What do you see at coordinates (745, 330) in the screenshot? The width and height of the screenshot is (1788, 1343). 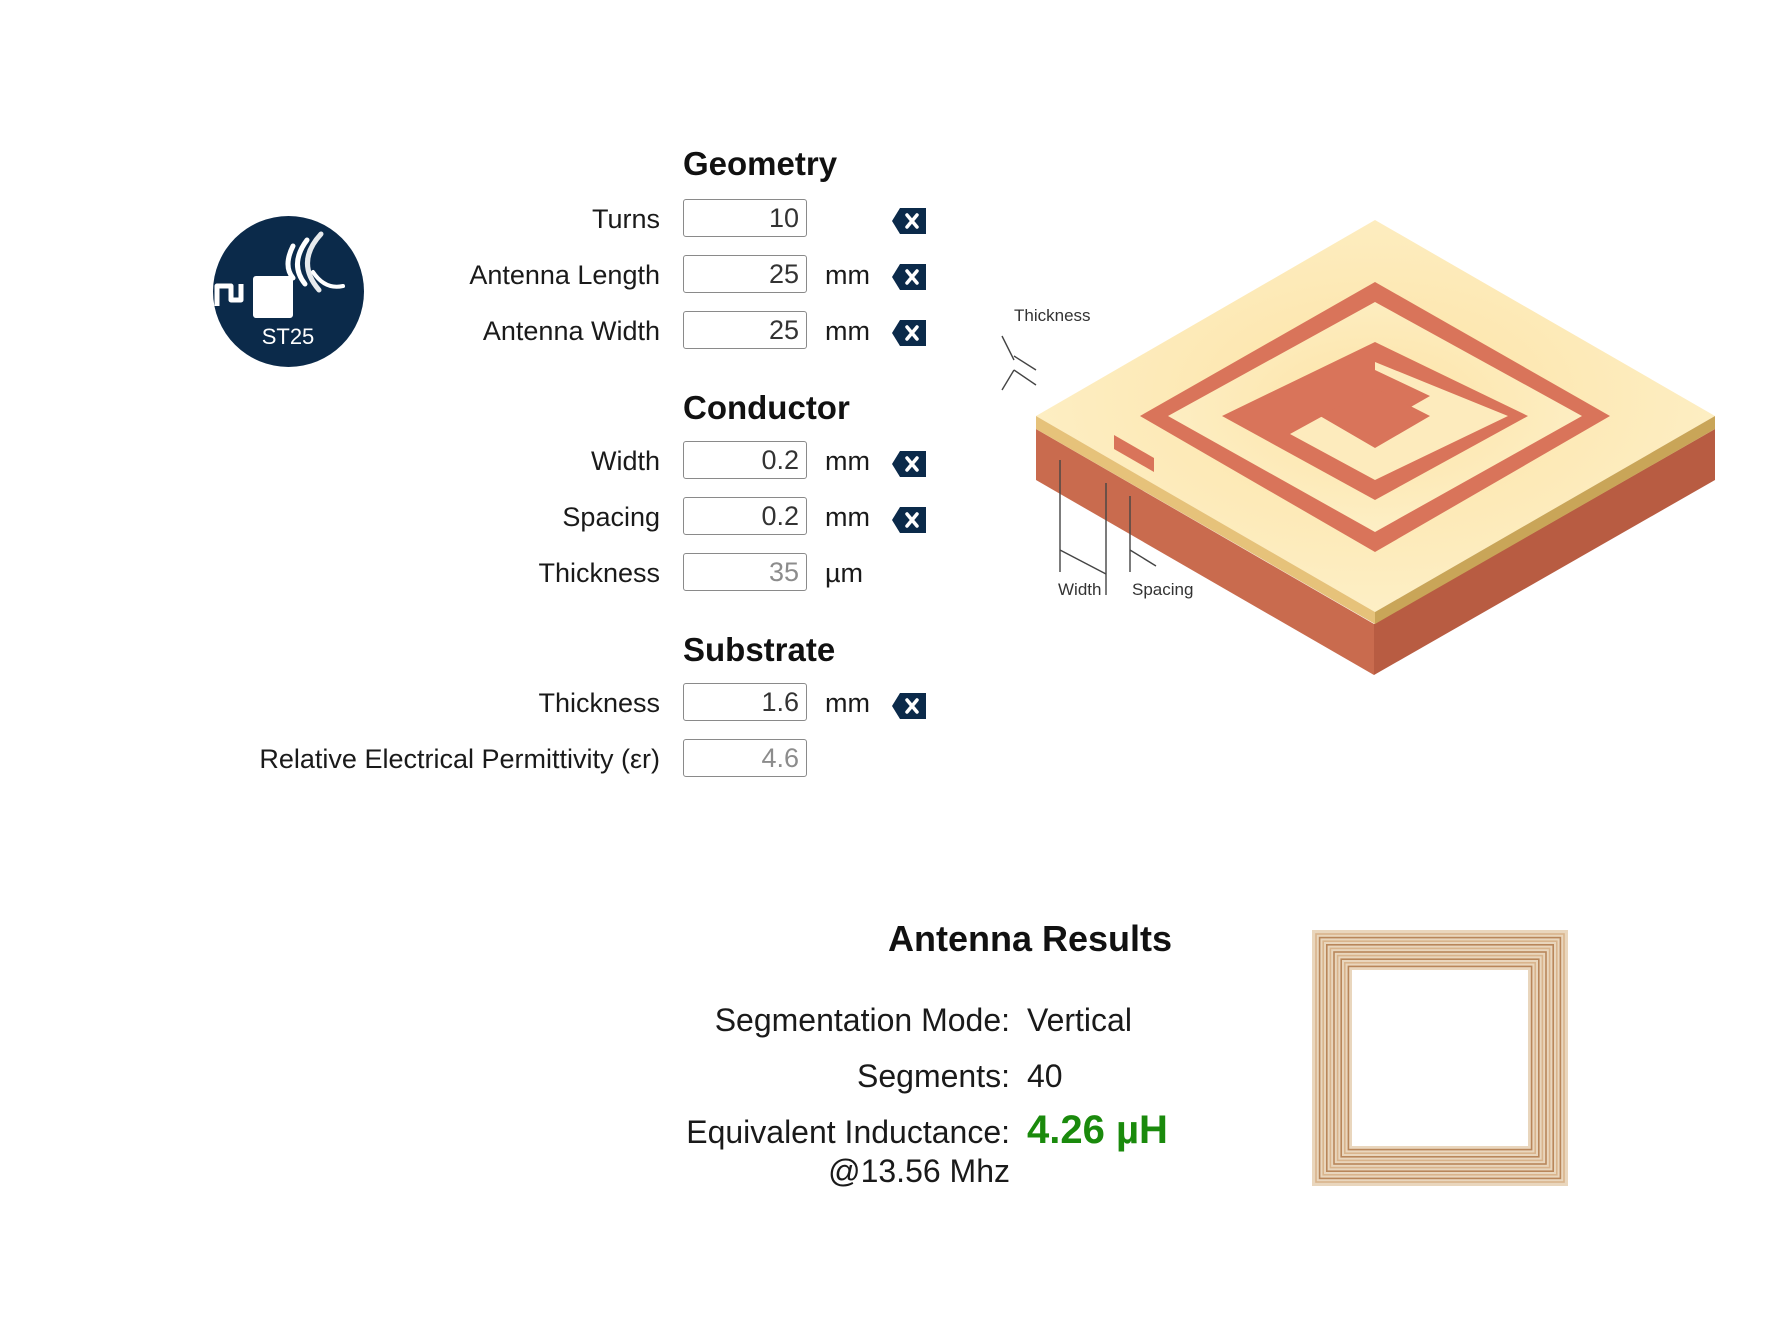 I see `antenna-width-input` at bounding box center [745, 330].